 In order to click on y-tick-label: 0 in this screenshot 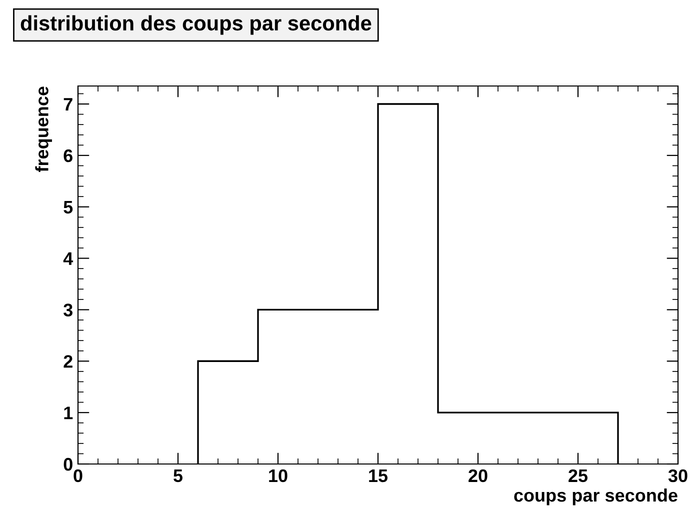, I will do `click(68, 464)`.